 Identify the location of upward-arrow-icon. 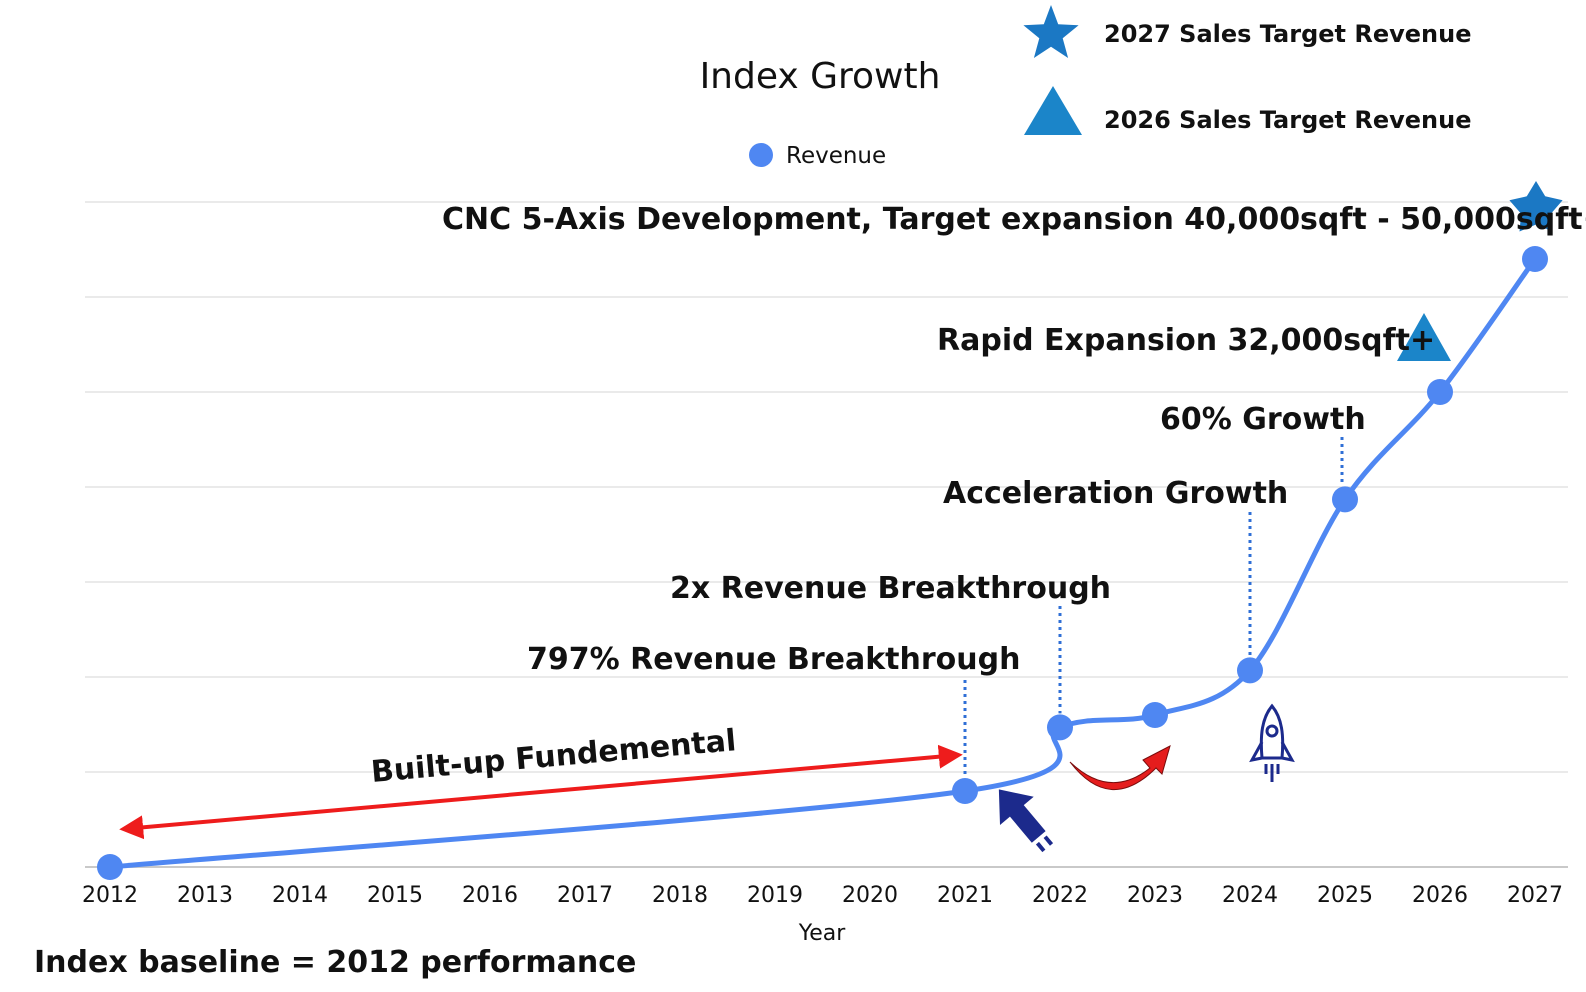
(1026, 821).